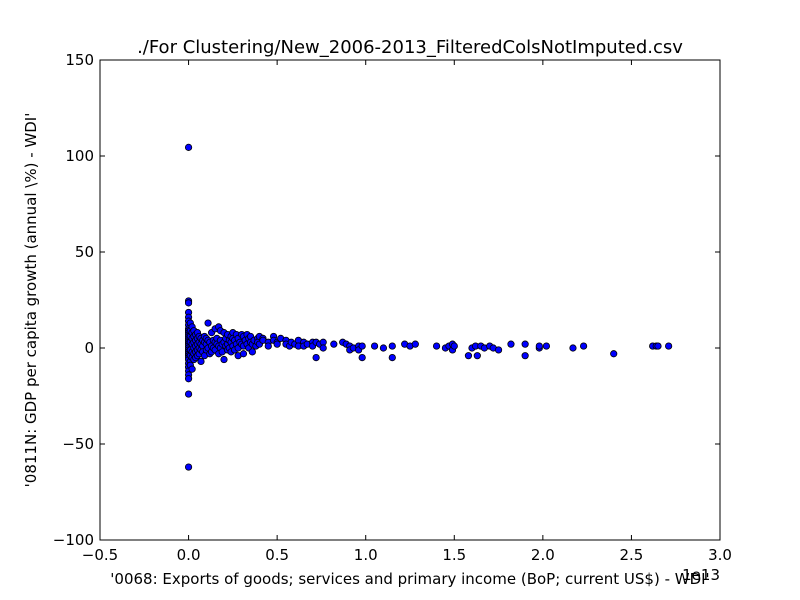  I want to click on x-axis-offset-label: 1e13, so click(701, 575).